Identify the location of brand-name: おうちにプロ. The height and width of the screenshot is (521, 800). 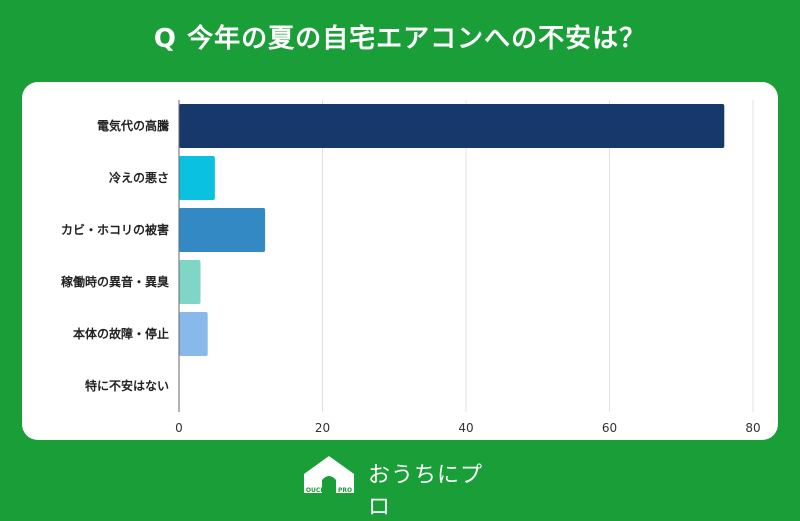
(426, 491).